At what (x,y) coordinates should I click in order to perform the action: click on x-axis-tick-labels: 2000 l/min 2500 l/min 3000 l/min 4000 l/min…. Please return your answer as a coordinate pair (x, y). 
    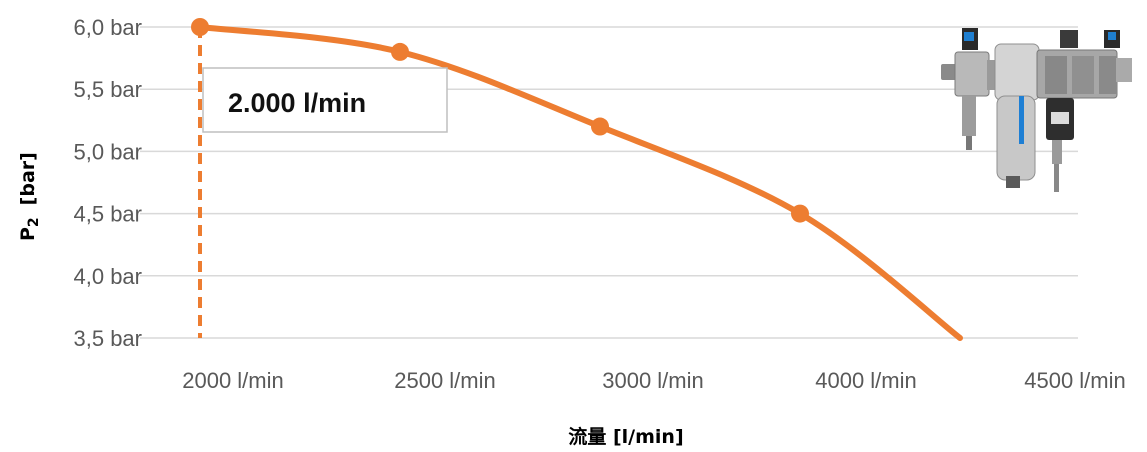
    Looking at the image, I should click on (654, 380).